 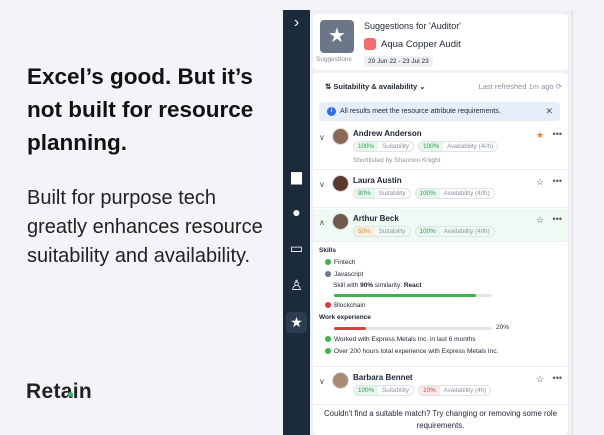 What do you see at coordinates (397, 160) in the screenshot?
I see `shortlist-note: Shortlisted by Shannon Knight` at bounding box center [397, 160].